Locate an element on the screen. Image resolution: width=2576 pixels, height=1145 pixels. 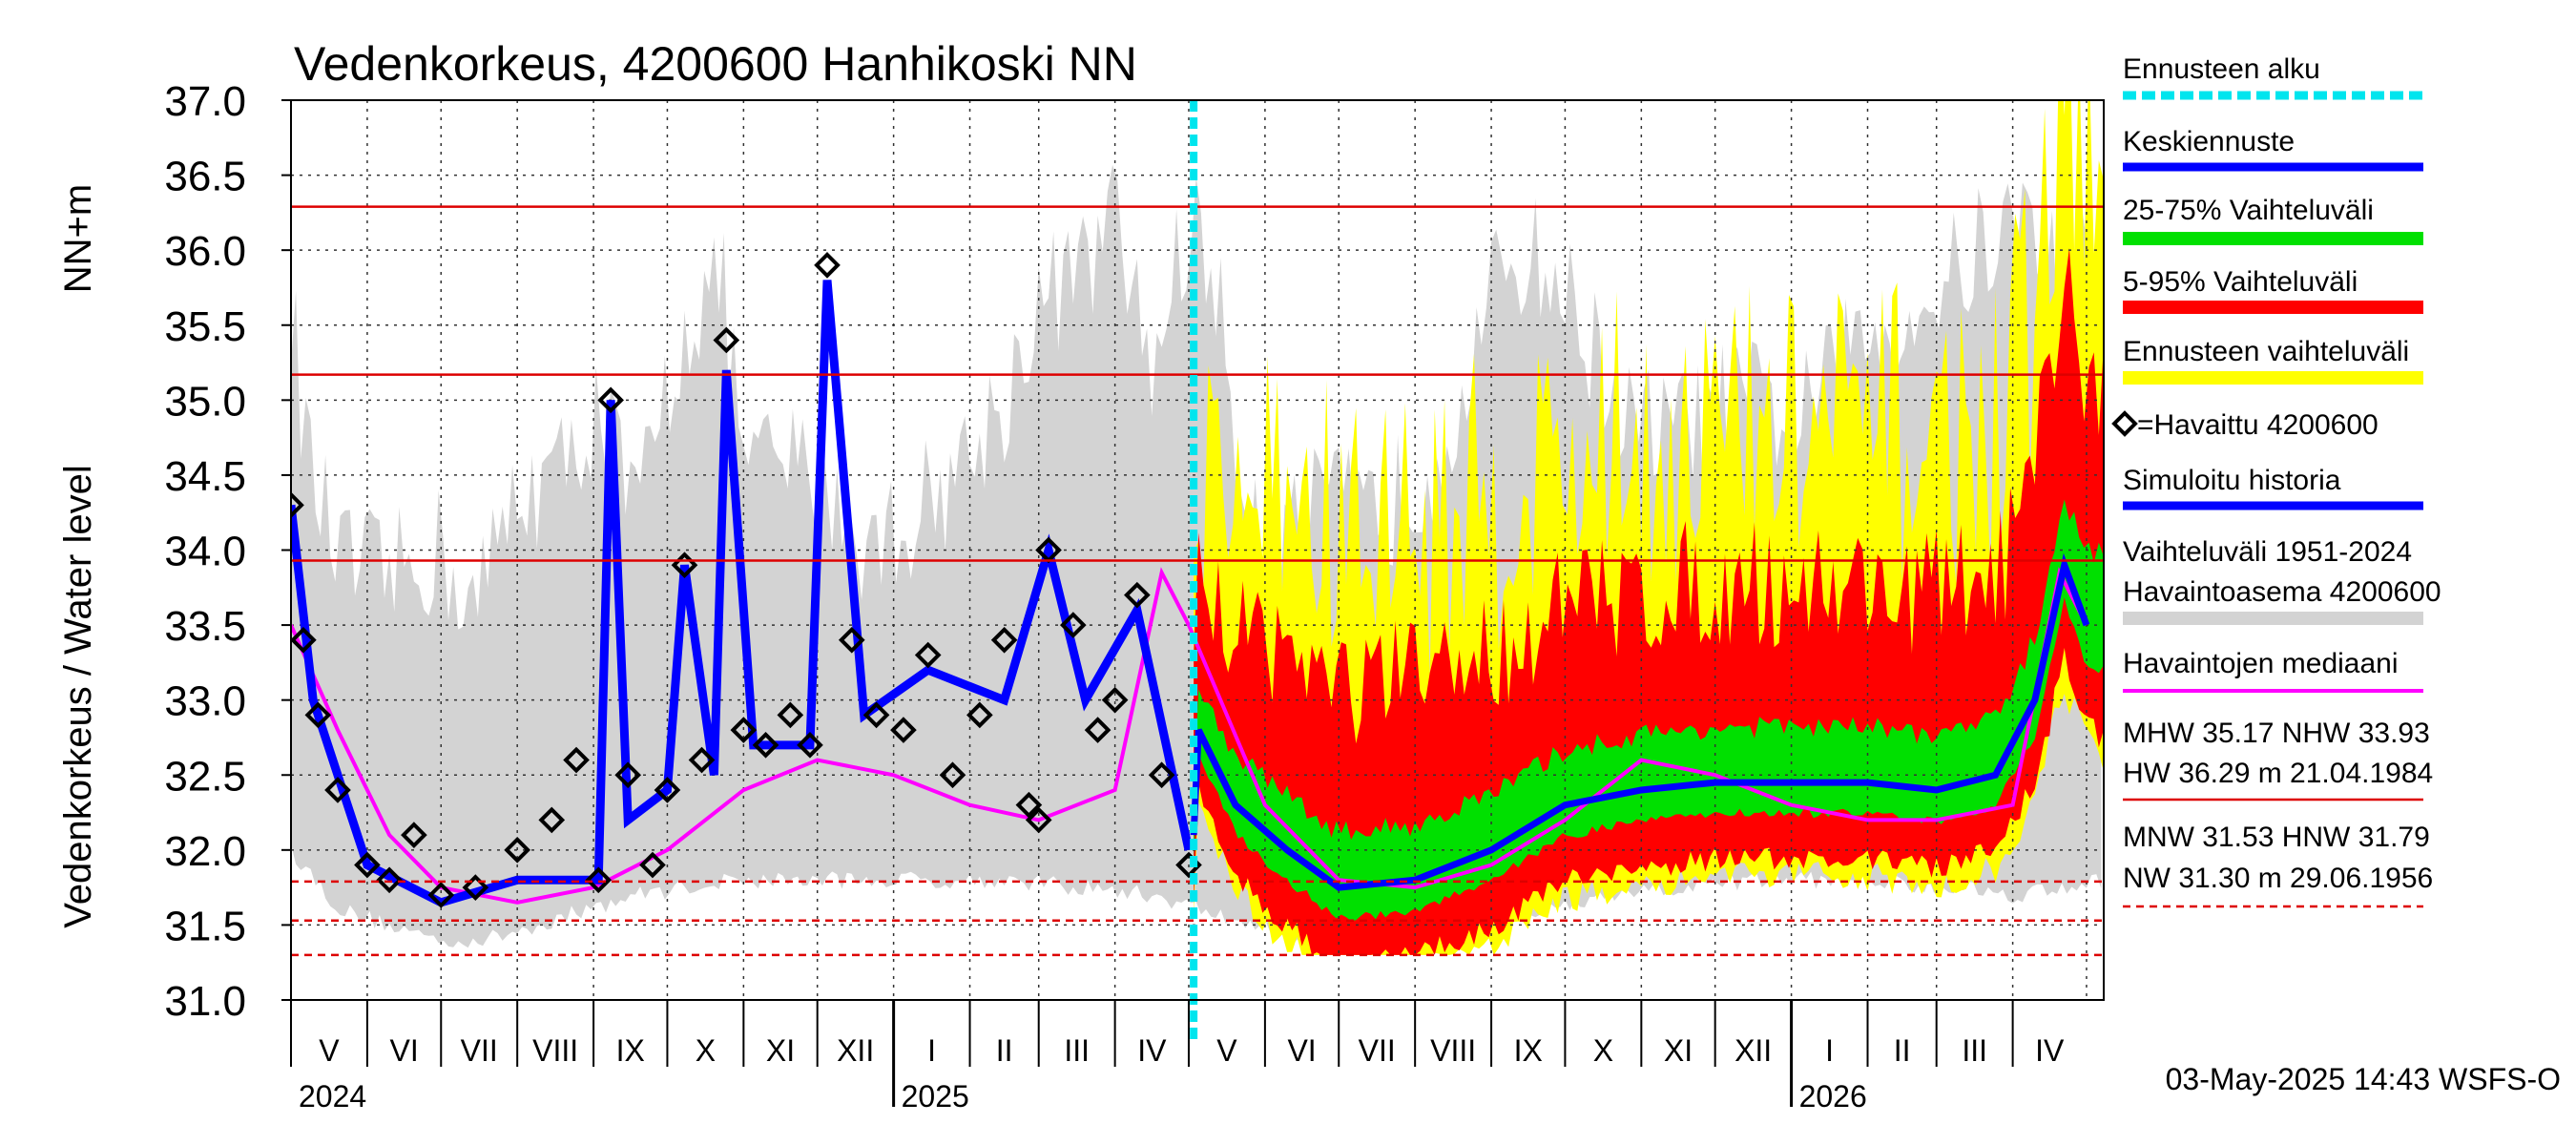
y-tick-label: 35.0 is located at coordinates (205, 402).